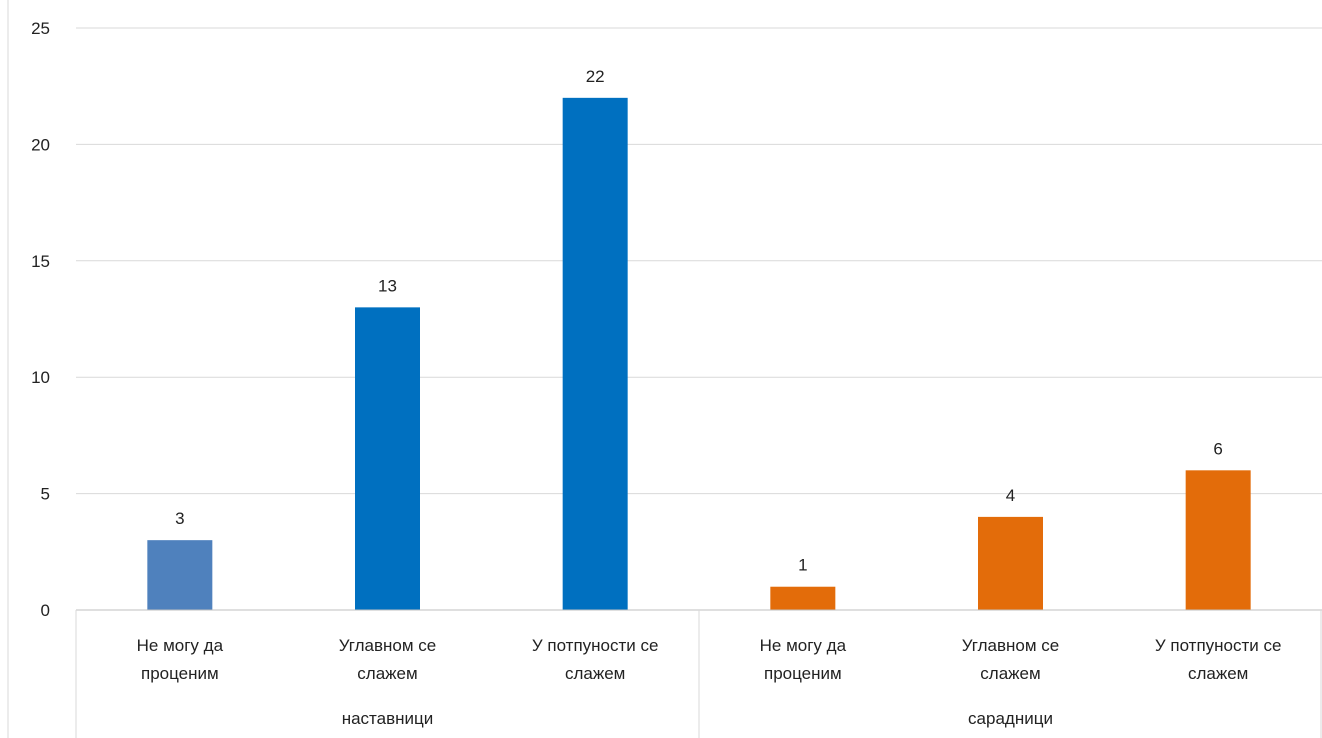  Describe the element at coordinates (45, 494) in the screenshot. I see `y-tick-label: 5` at that location.